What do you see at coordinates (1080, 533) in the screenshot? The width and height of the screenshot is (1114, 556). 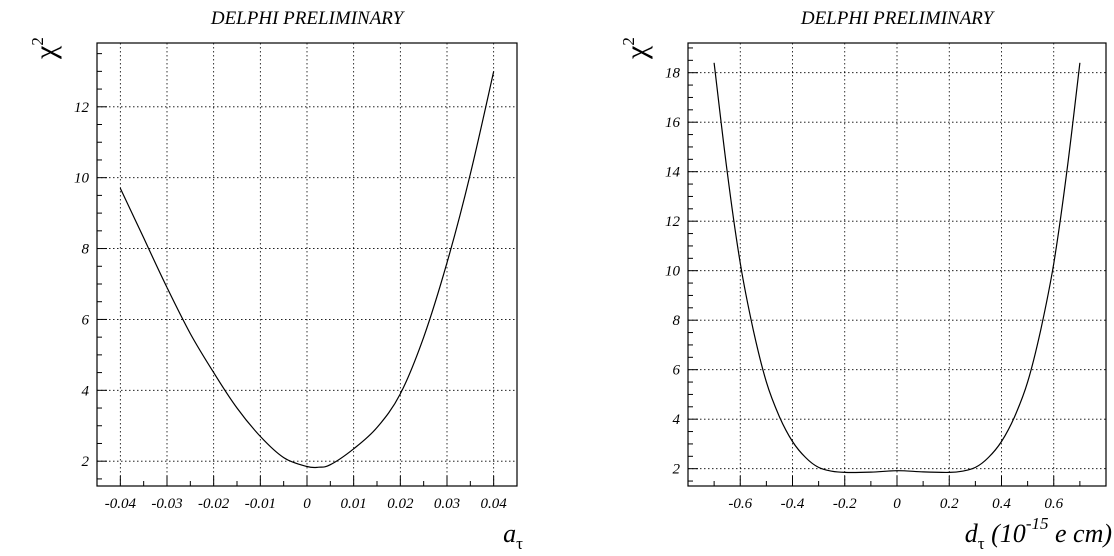 I see `x-axis-label-unit-suffix: e cm)` at bounding box center [1080, 533].